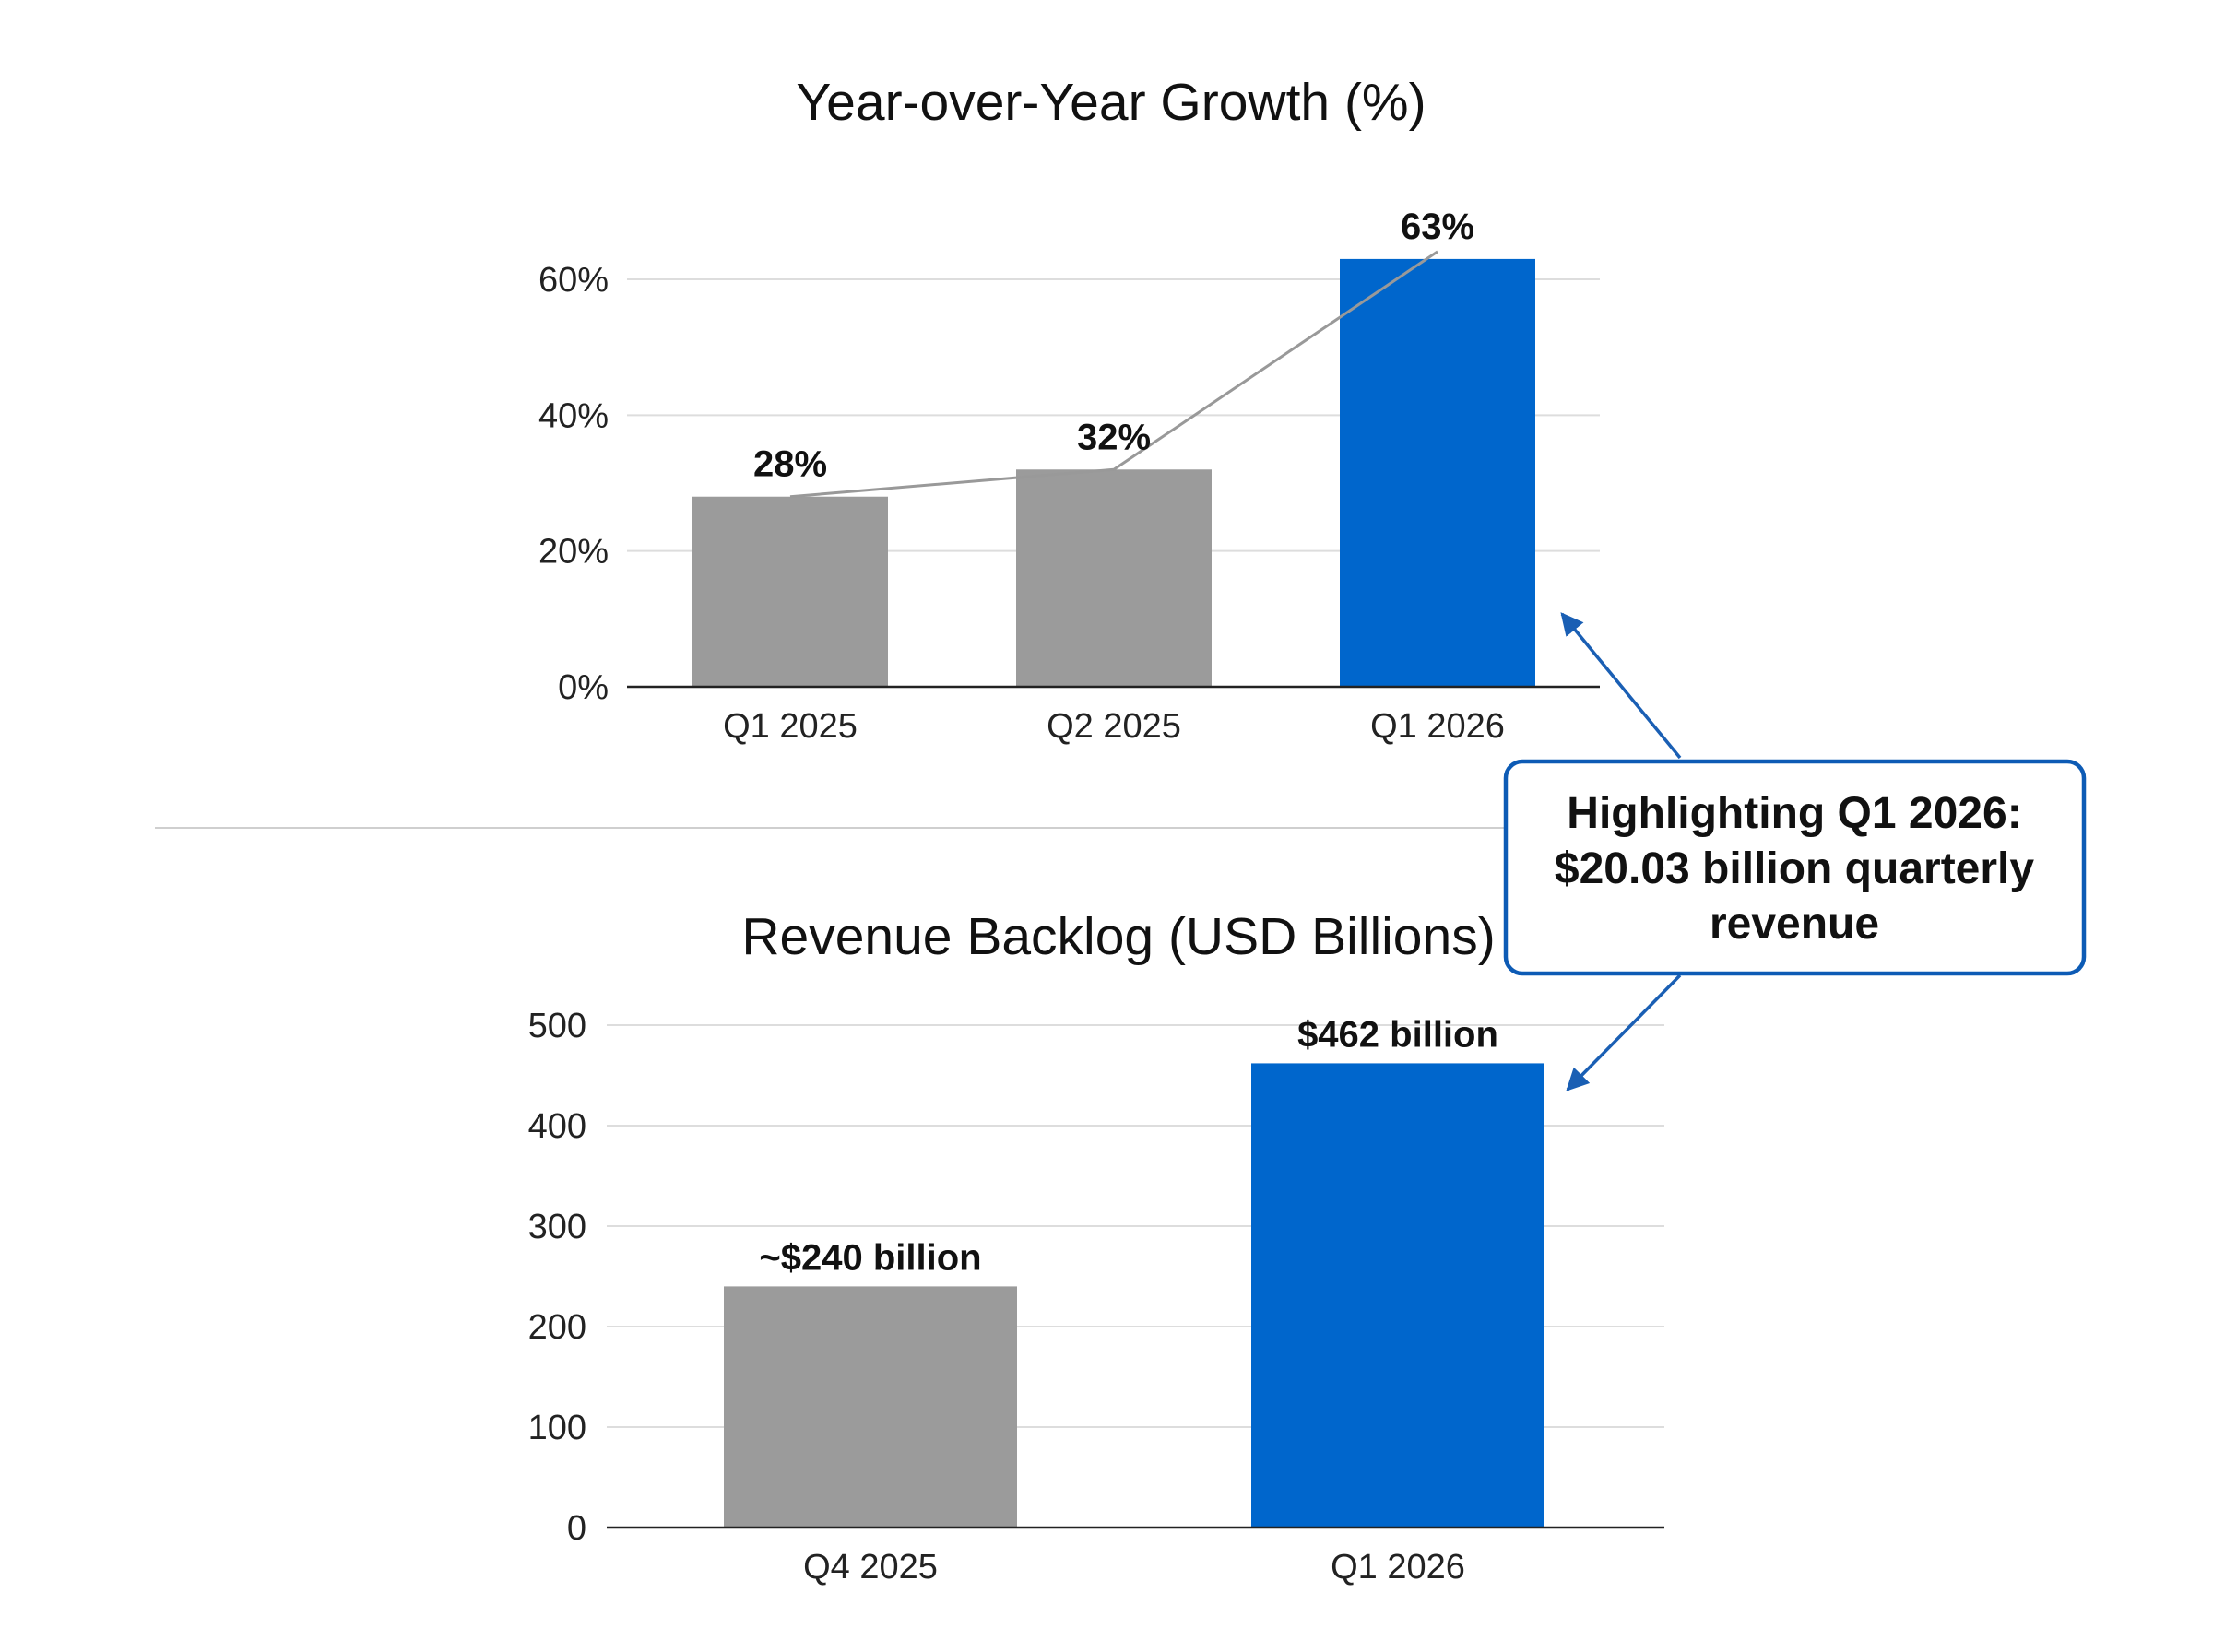 The height and width of the screenshot is (1652, 2213). What do you see at coordinates (557, 1277) in the screenshot?
I see `backlog-y-axis-ticks: 0 100 200 300 400 500` at bounding box center [557, 1277].